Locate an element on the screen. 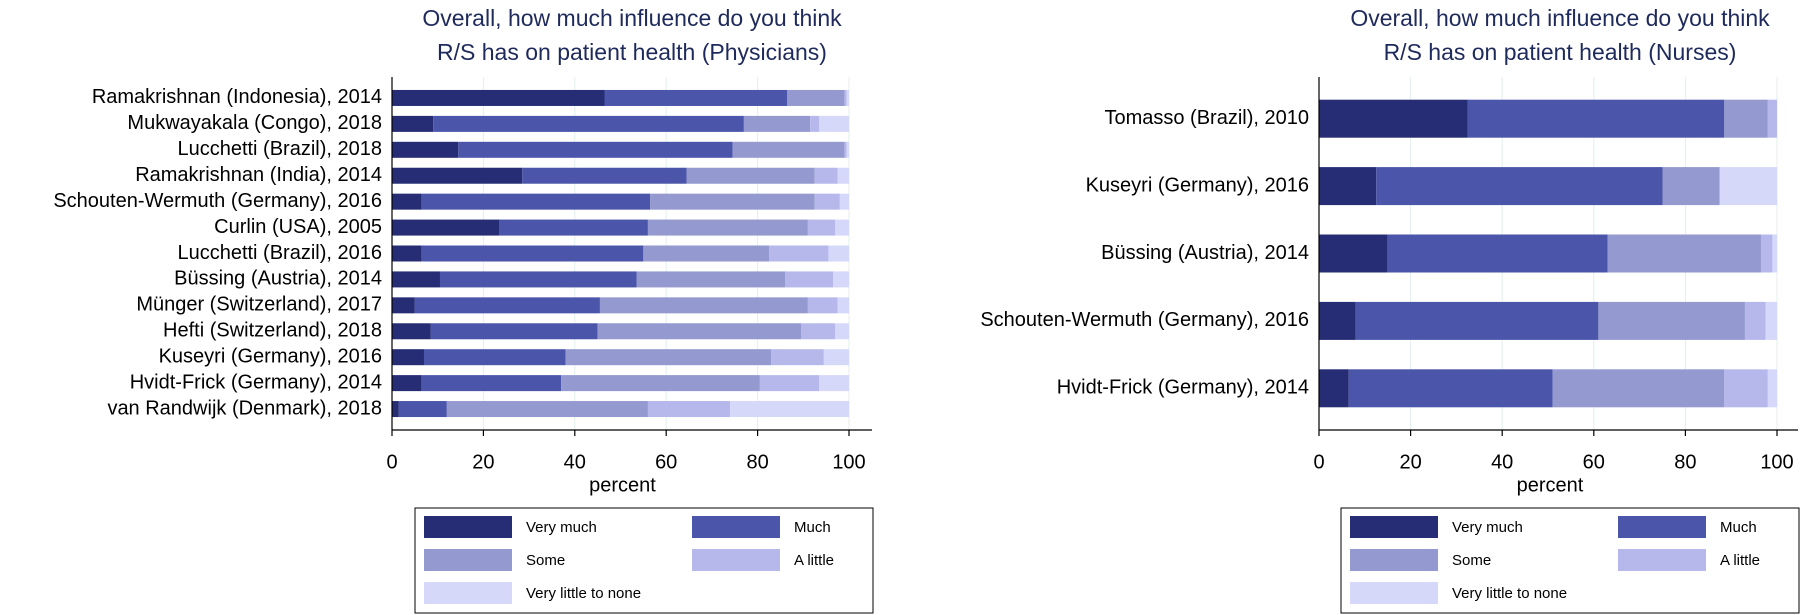 This screenshot has width=1805, height=615. category-label: Kuseyri (Germany), 2016 is located at coordinates (1197, 185).